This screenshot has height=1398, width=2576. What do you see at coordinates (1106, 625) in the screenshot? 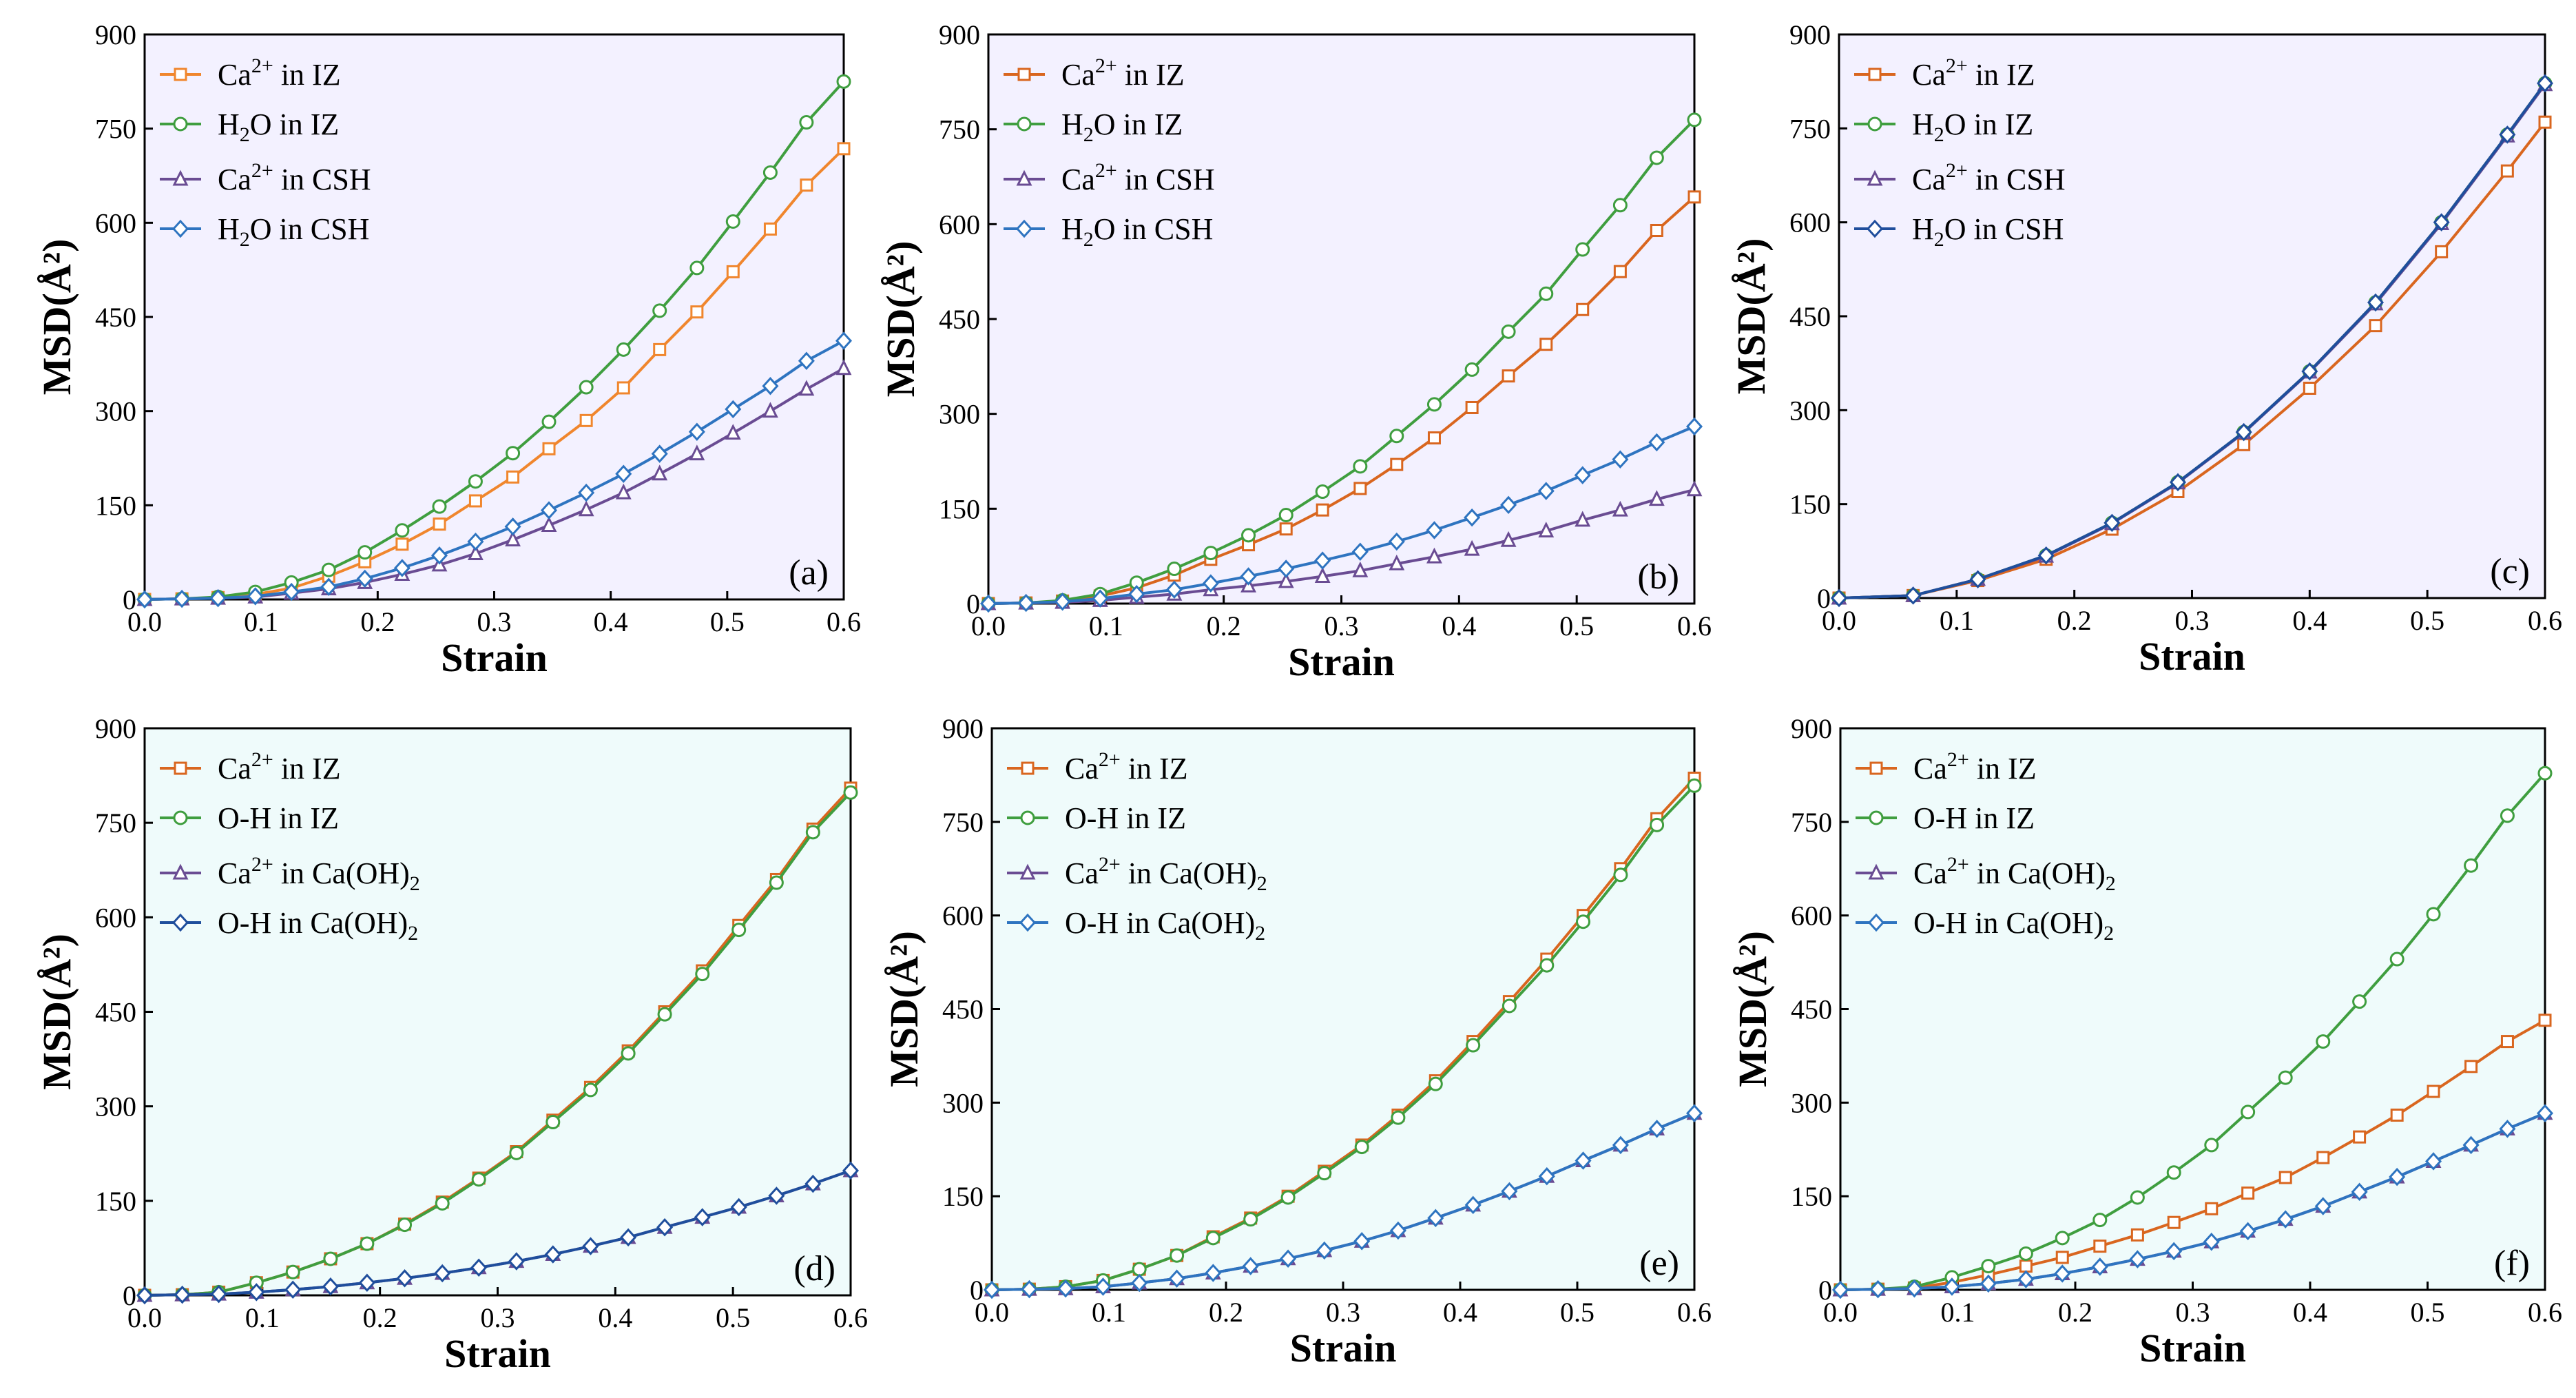
I see `x-tick-label: 0.1` at bounding box center [1106, 625].